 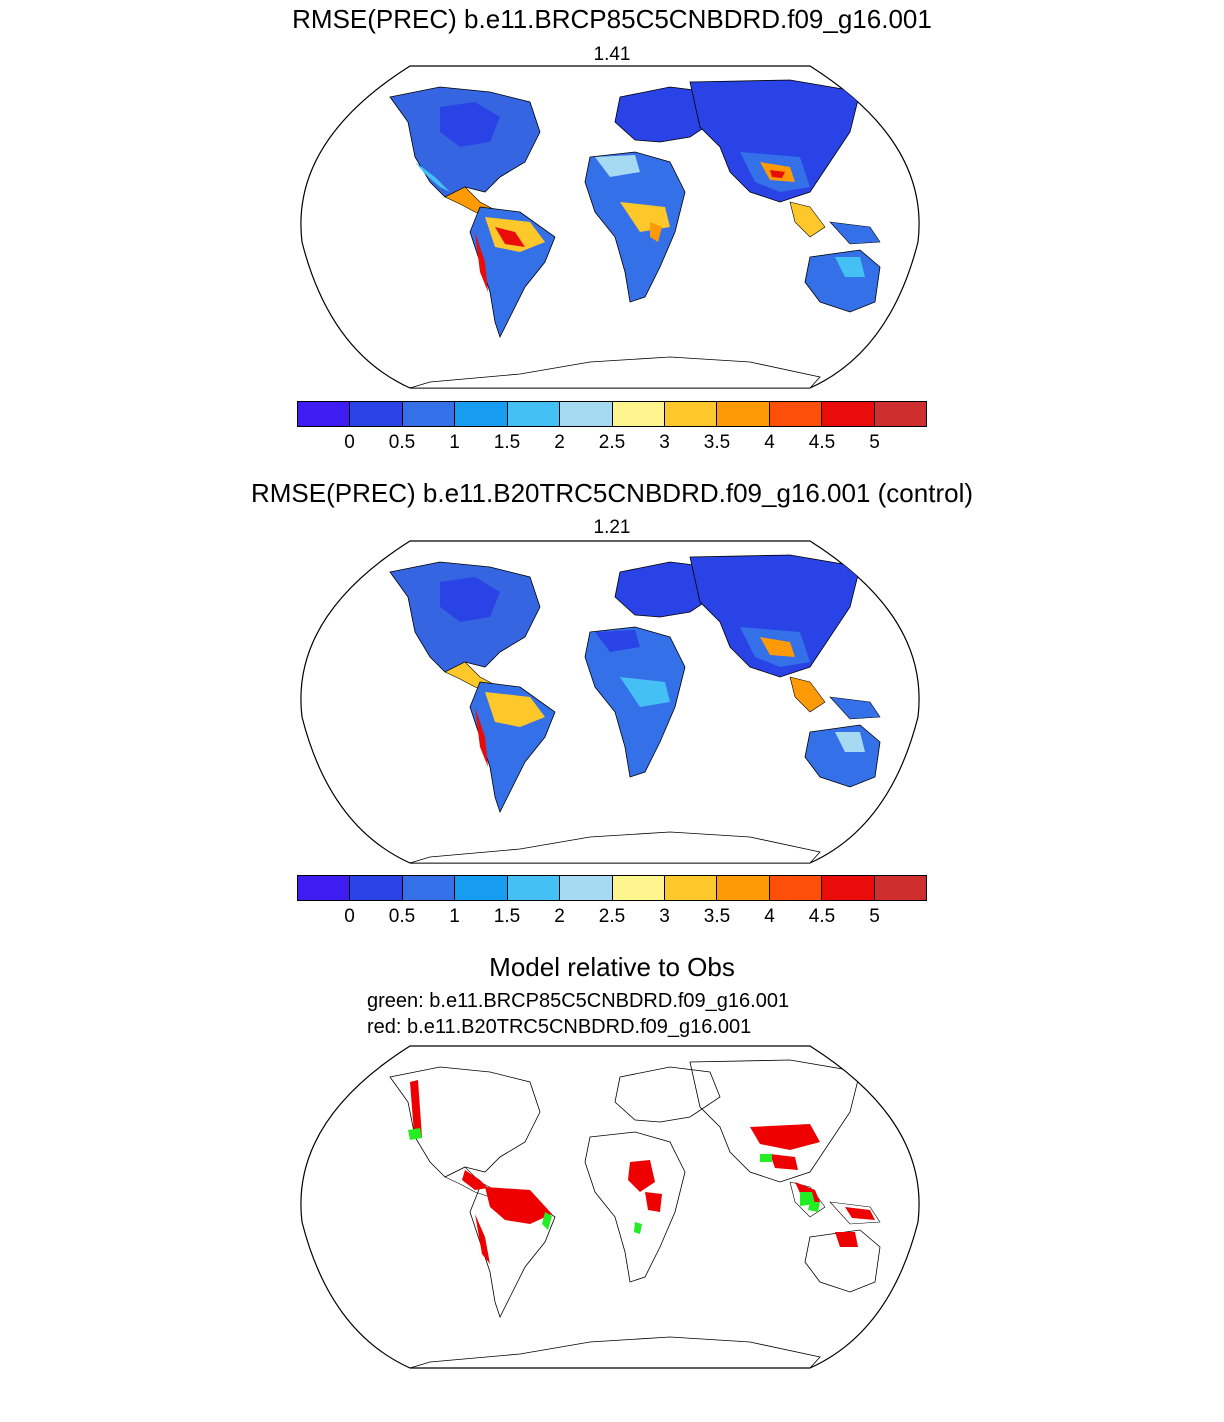 I want to click on map-frame, so click(x=610, y=1207).